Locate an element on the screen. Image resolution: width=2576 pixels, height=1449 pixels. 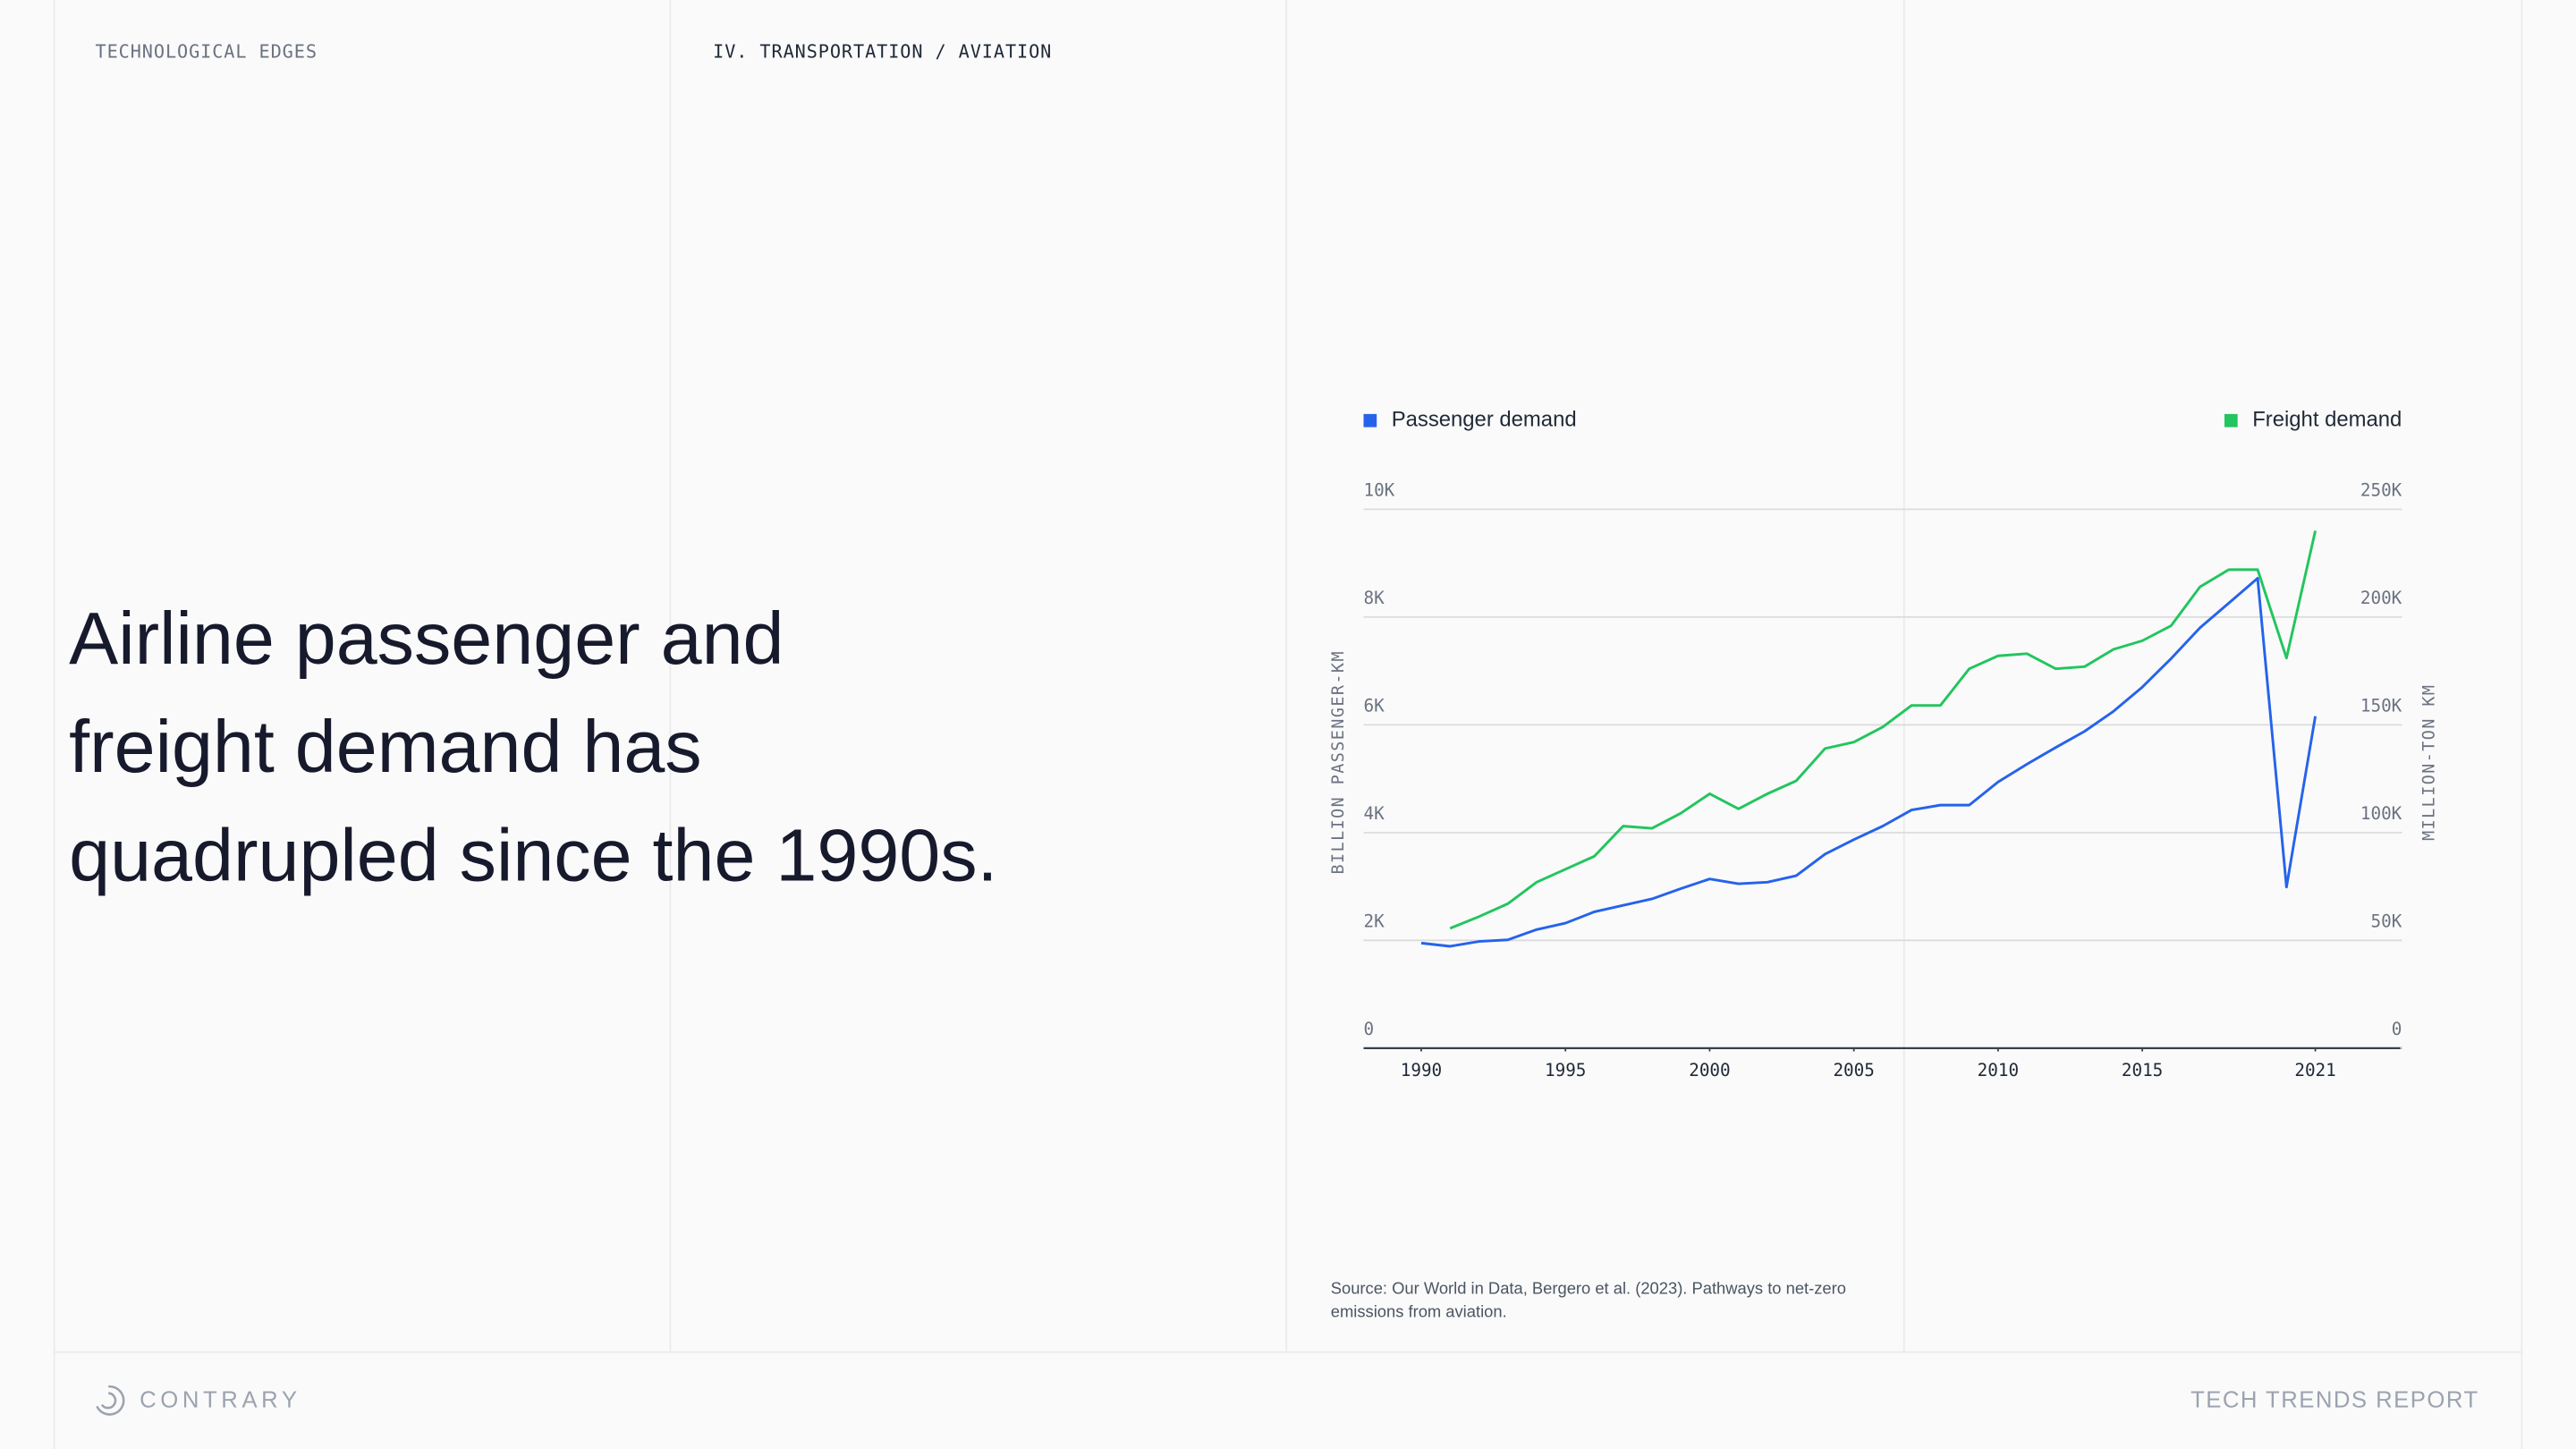
report-name: TECH TRENDS REPORT is located at coordinates (2334, 1400).